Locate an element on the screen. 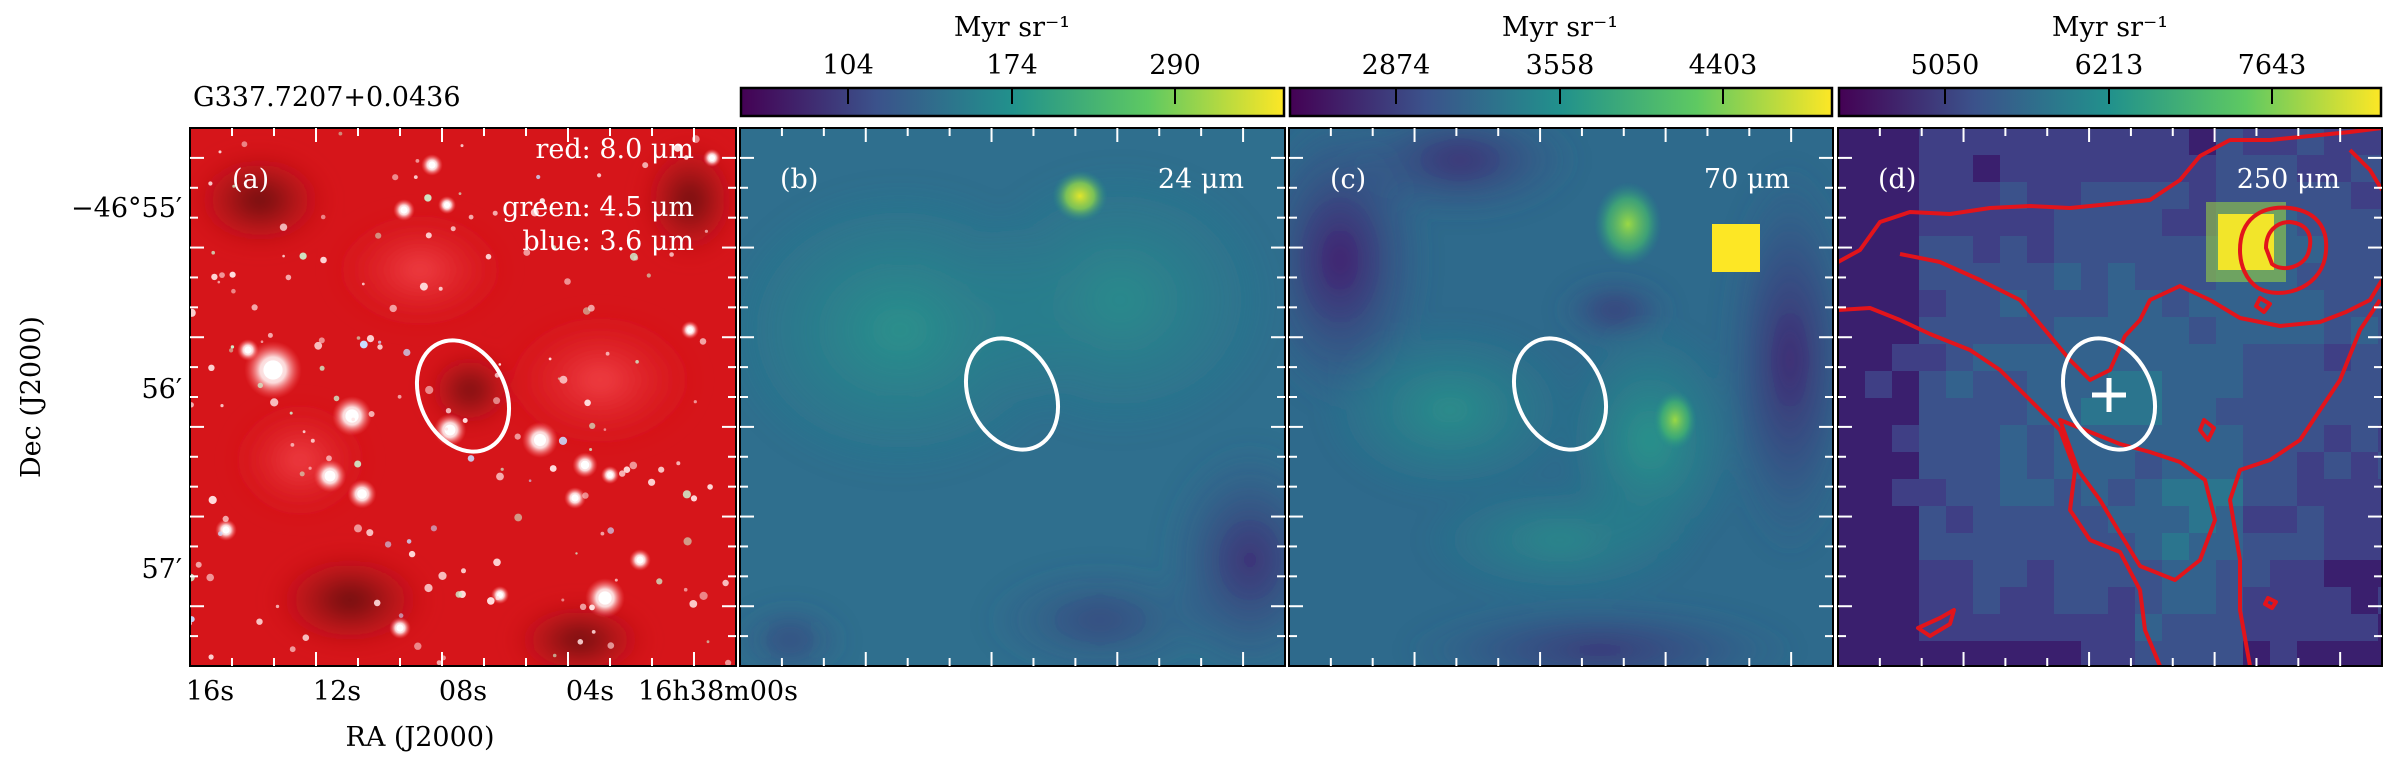 This screenshot has height=765, width=2391. ra-tick-label-16h38m00s: 16h38m00s is located at coordinates (718, 691).